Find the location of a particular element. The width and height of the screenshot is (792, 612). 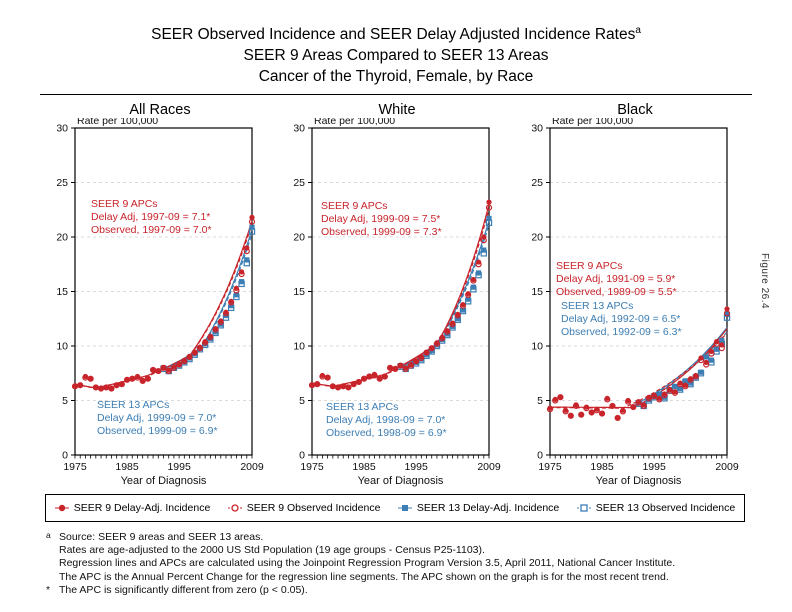

title-superscript: a is located at coordinates (638, 30).